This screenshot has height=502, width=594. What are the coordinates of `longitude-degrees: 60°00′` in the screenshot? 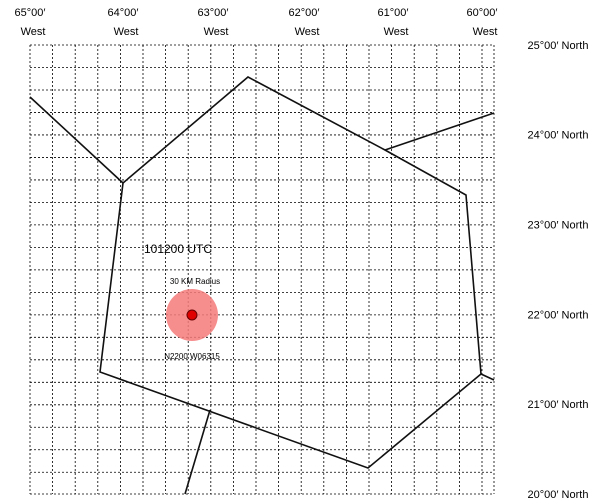 It's located at (482, 13).